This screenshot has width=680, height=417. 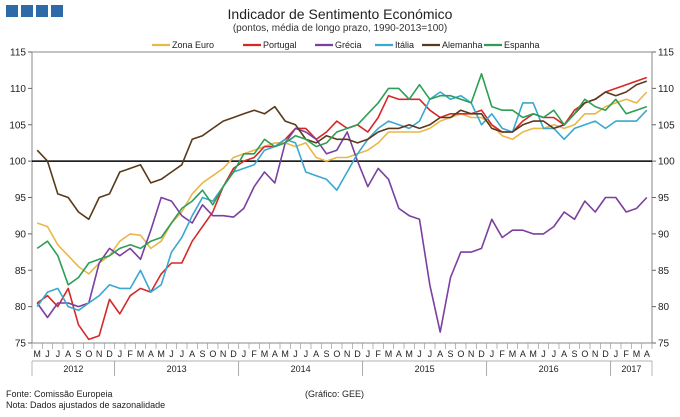 What do you see at coordinates (18, 89) in the screenshot?
I see `y-tick-label-left: 110` at bounding box center [18, 89].